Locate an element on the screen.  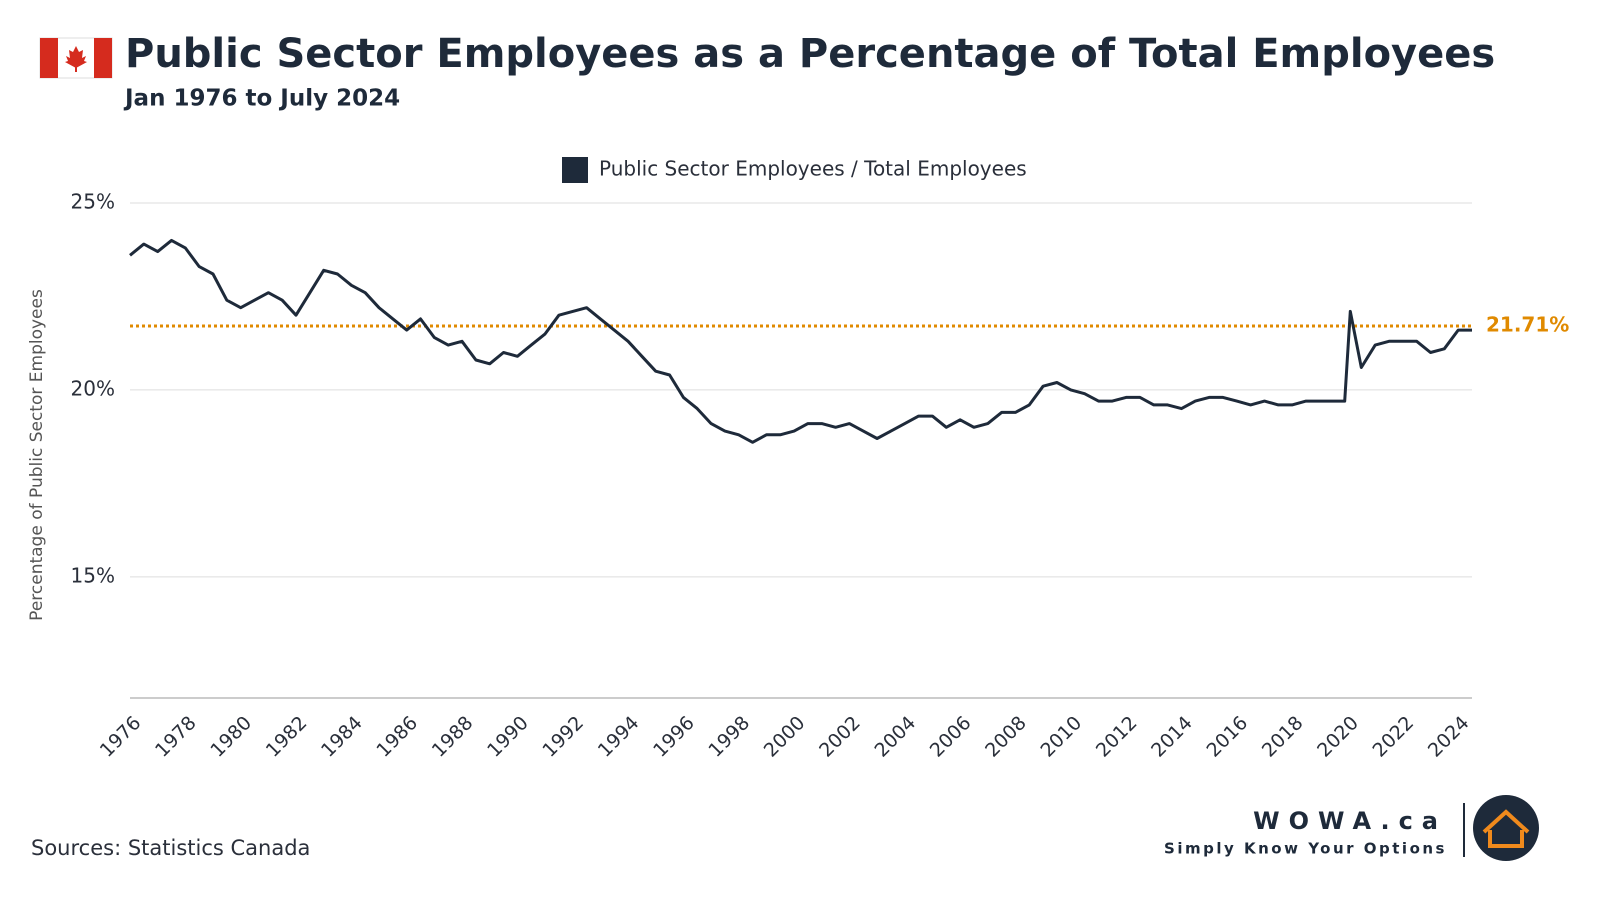
x-tick-label: 2000 is located at coordinates (785, 737).